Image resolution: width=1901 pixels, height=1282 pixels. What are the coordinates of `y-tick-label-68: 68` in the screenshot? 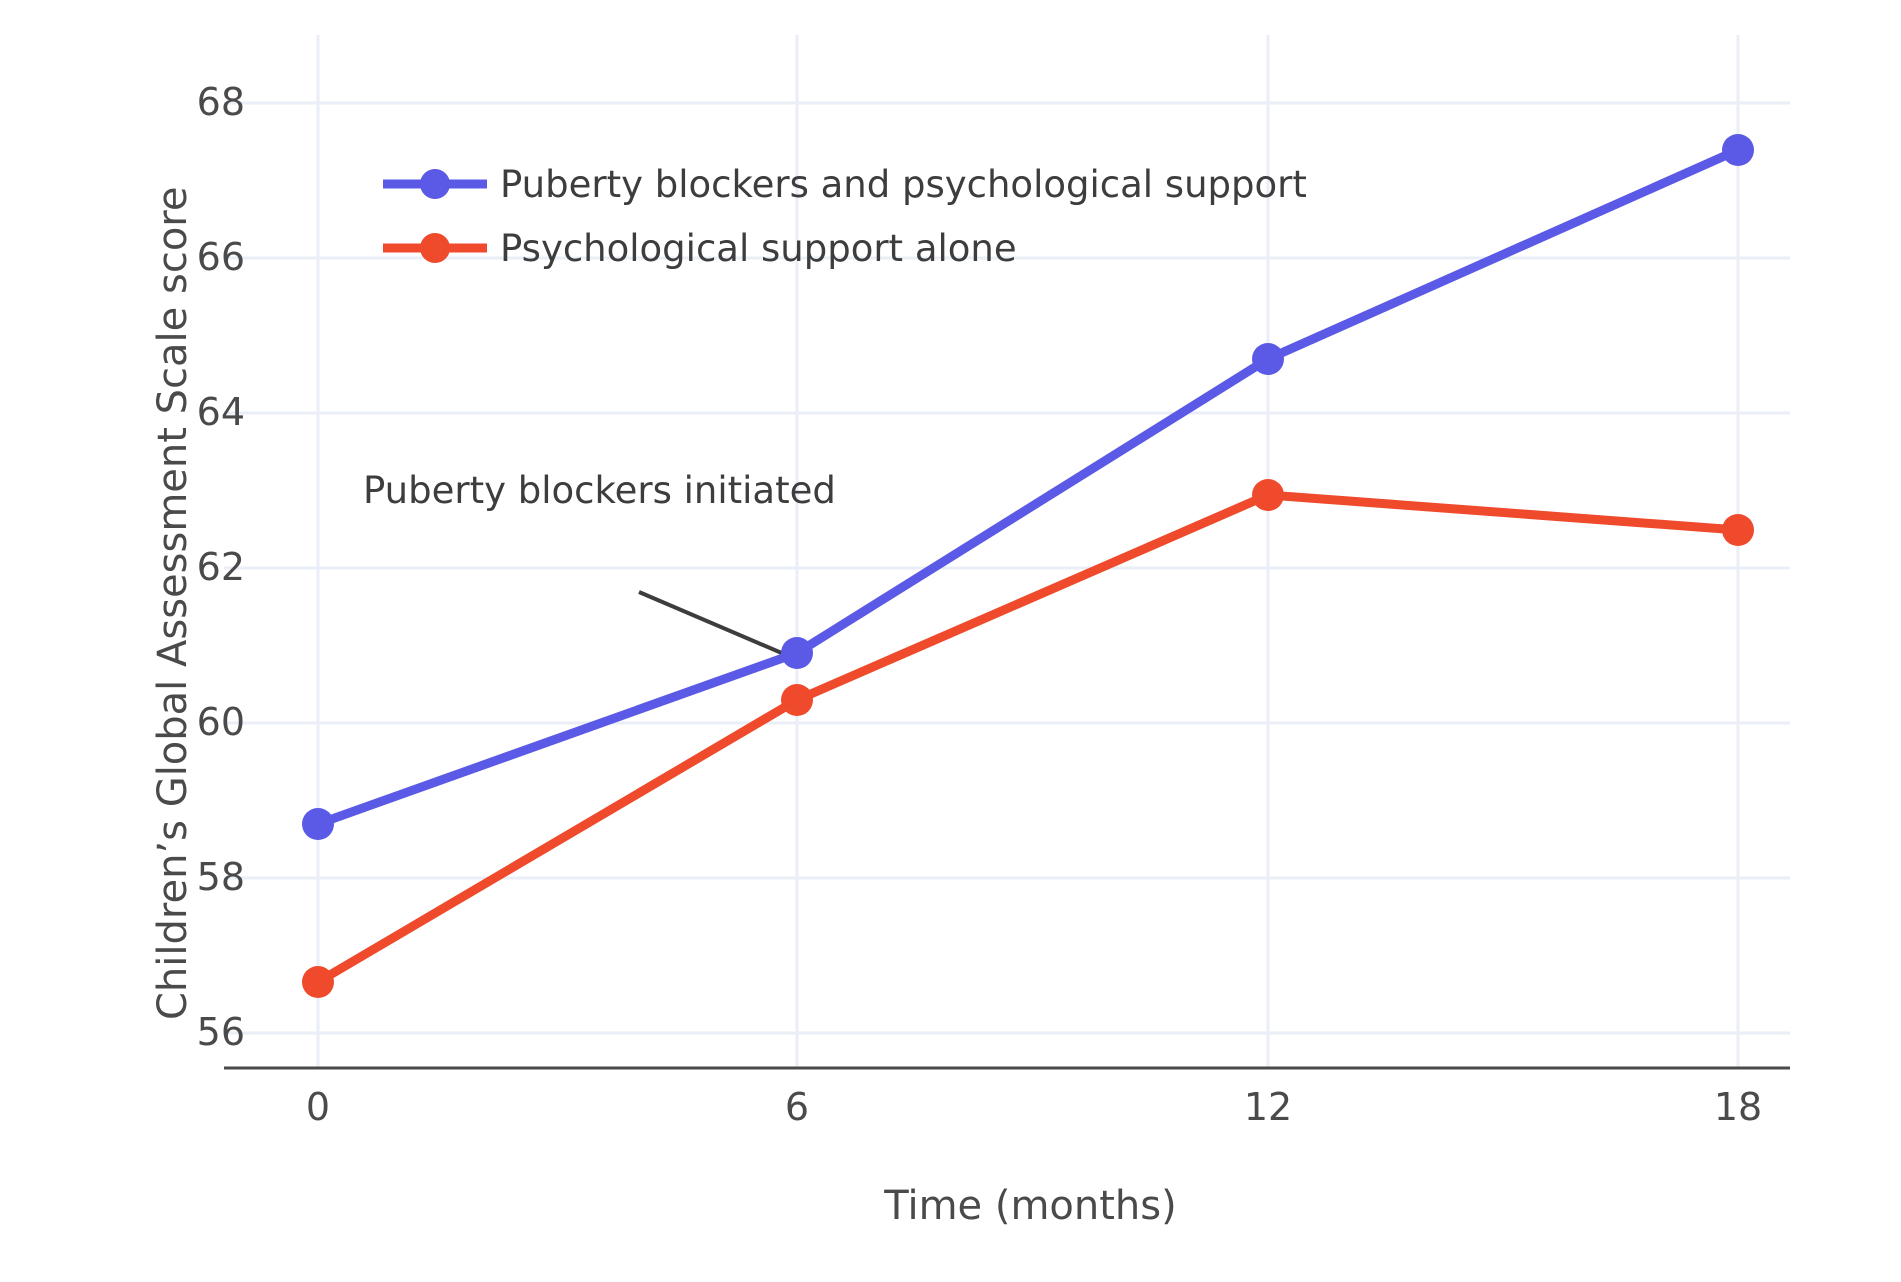 It's located at (220, 102).